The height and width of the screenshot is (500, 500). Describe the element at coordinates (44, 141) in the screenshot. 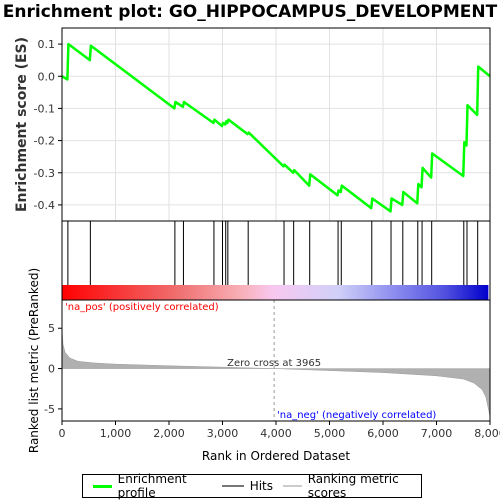

I see `es-y-tick-label: -0.2` at that location.